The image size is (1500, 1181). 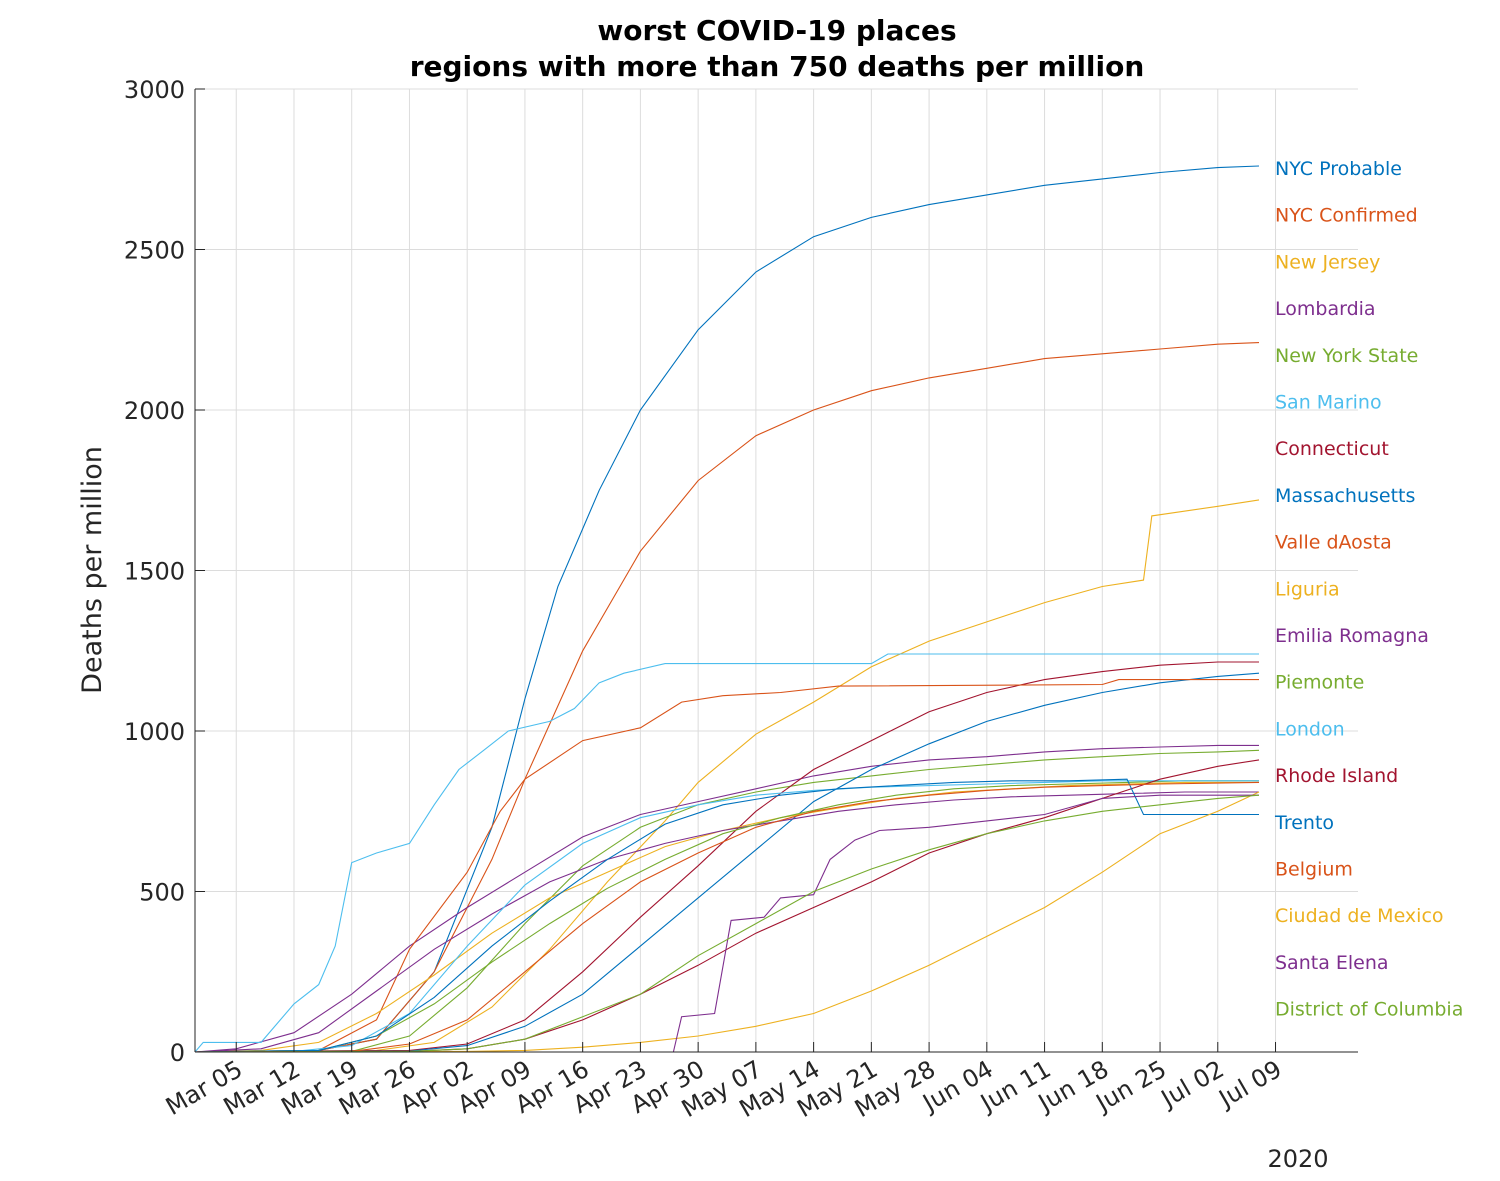 What do you see at coordinates (1369, 1010) in the screenshot?
I see `series-label: District of Columbia` at bounding box center [1369, 1010].